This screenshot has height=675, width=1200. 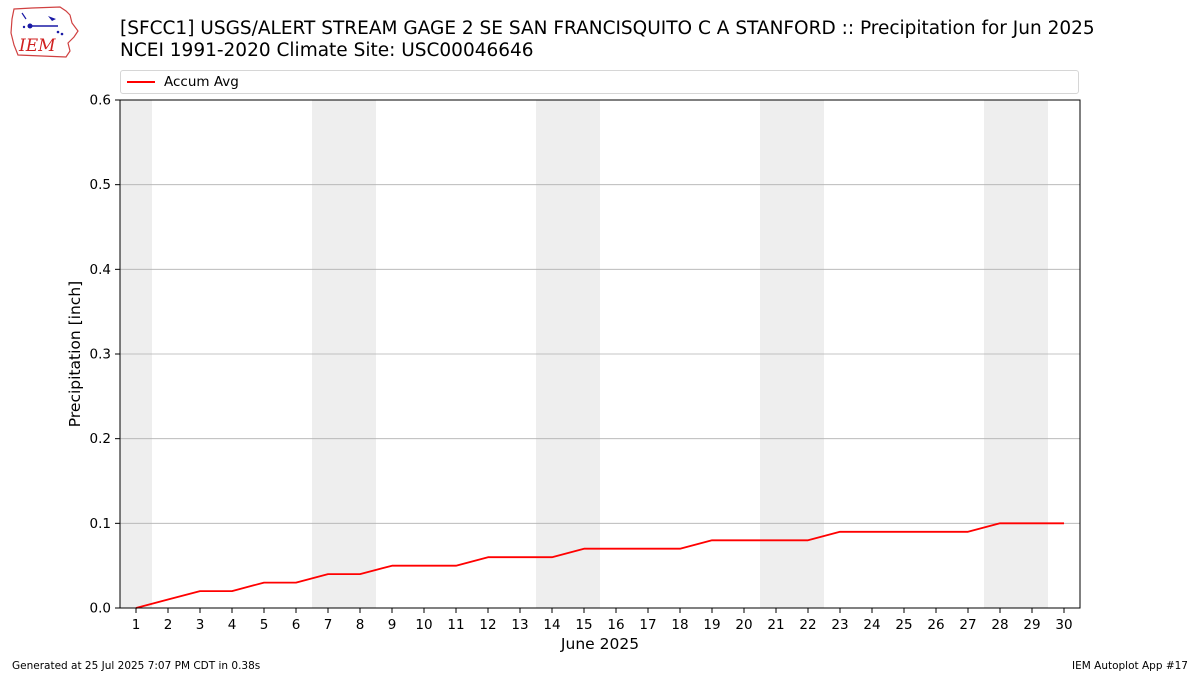 What do you see at coordinates (583, 625) in the screenshot?
I see `x-tick-label: 15` at bounding box center [583, 625].